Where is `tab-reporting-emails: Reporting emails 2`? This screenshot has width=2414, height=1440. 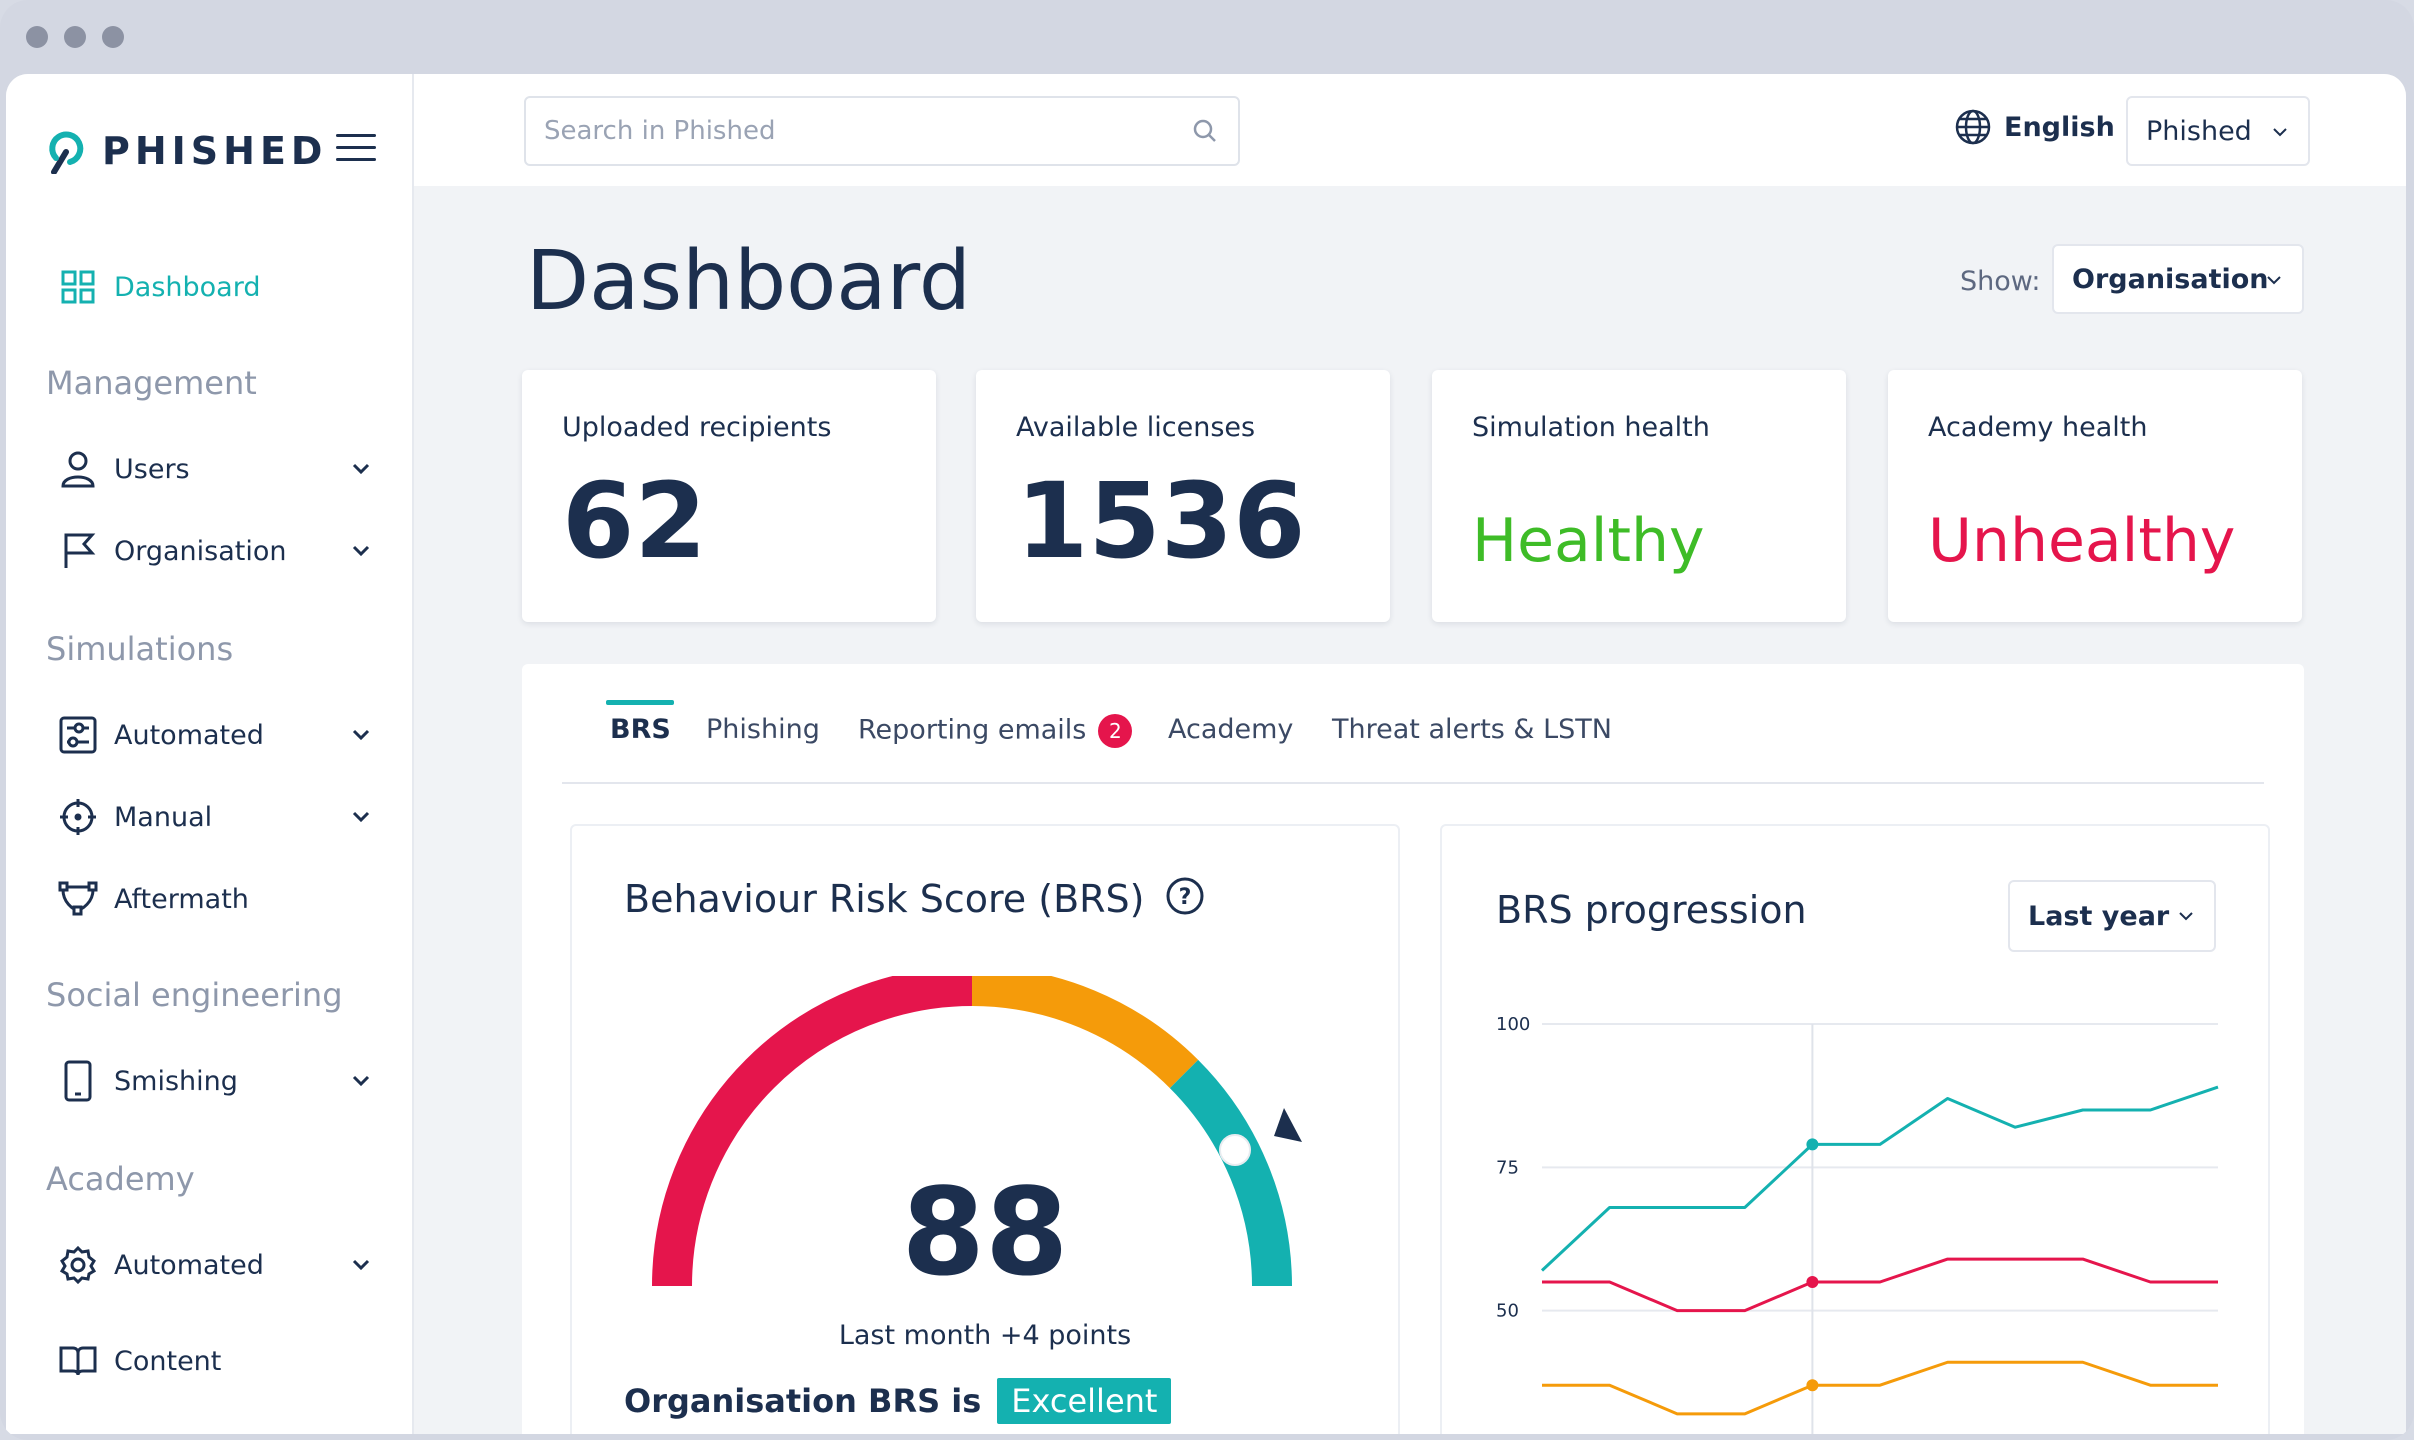 tab-reporting-emails: Reporting emails 2 is located at coordinates (995, 731).